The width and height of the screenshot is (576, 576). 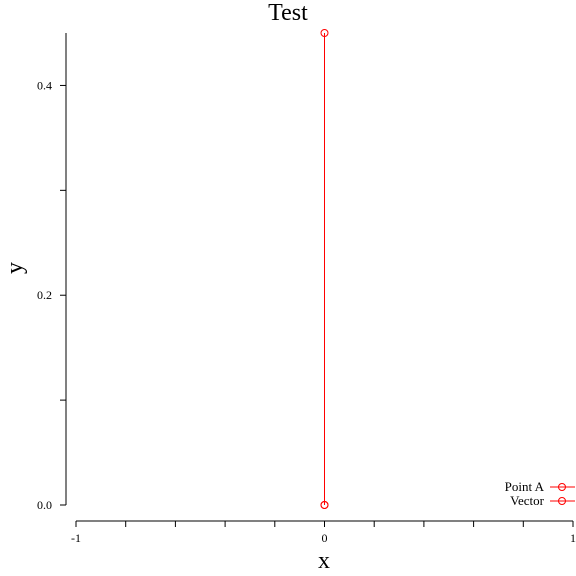 I want to click on y-axis-ticks: 0.0 0.2 0.4, so click(x=51, y=295).